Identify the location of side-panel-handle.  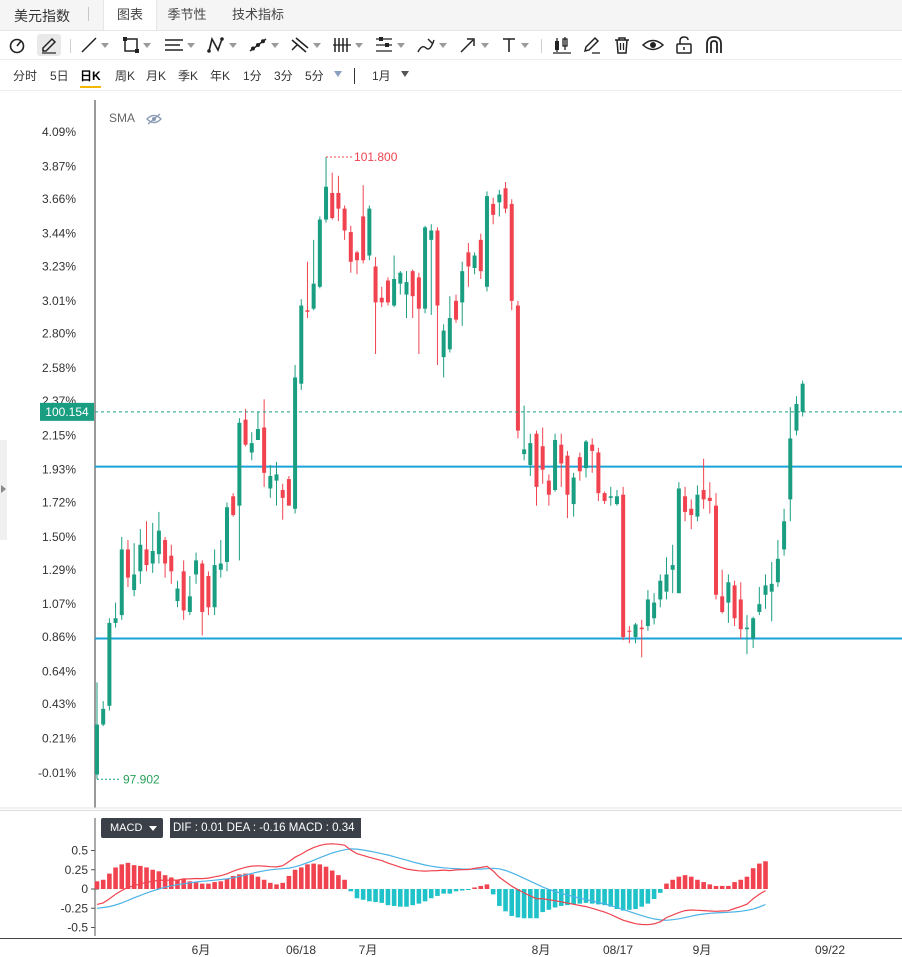
(3, 490).